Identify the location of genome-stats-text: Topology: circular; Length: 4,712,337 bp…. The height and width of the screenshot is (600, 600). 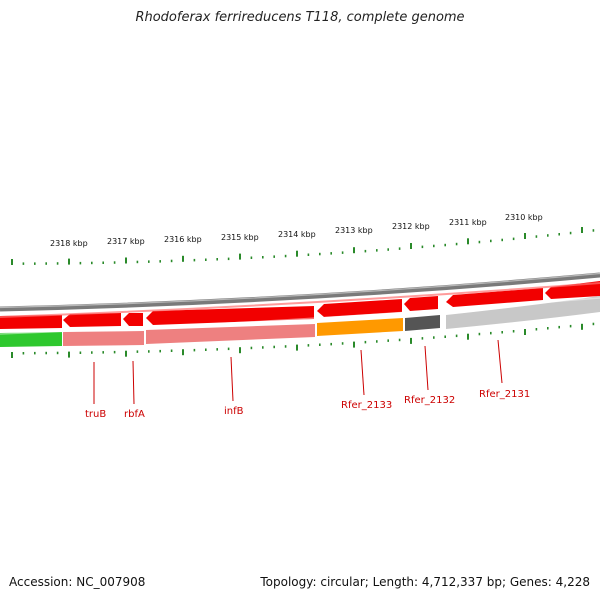
(425, 582).